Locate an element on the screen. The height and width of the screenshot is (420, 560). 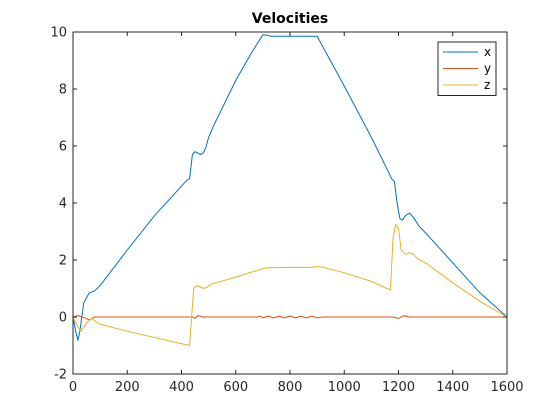
legend-label-y: y is located at coordinates (487, 69).